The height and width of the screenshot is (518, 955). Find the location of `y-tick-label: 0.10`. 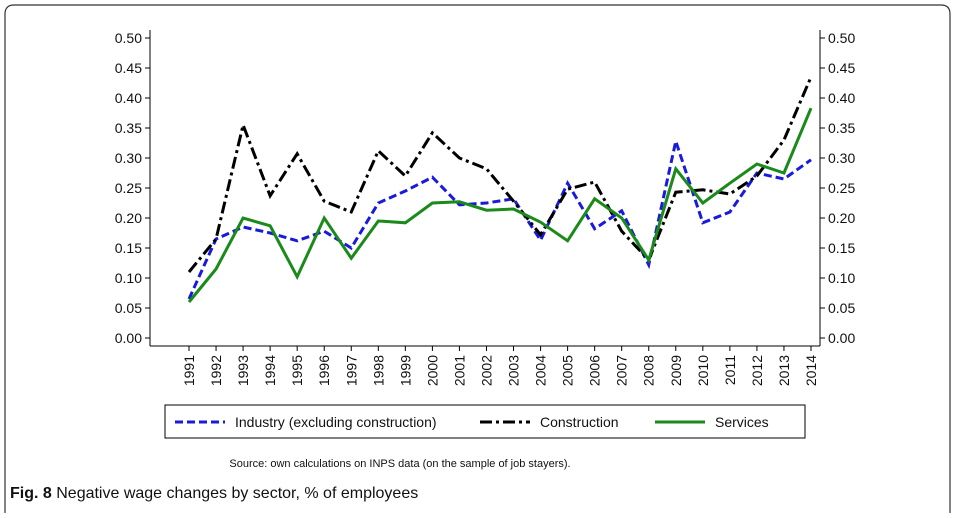

y-tick-label: 0.10 is located at coordinates (128, 278).